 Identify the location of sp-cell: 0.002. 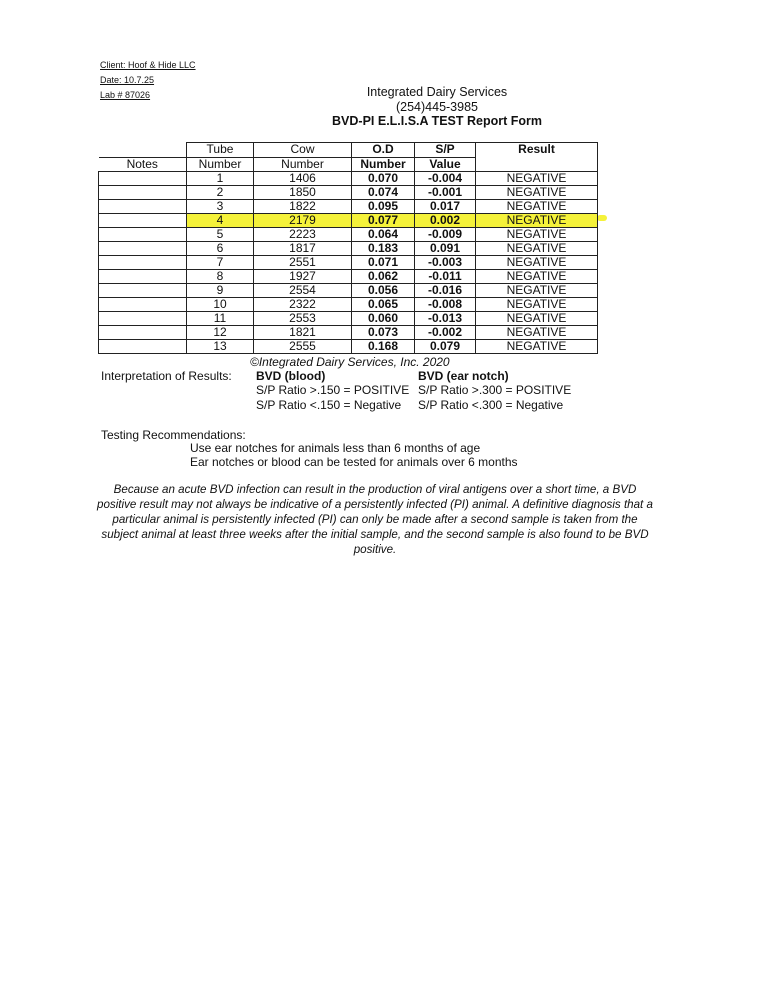
(445, 220).